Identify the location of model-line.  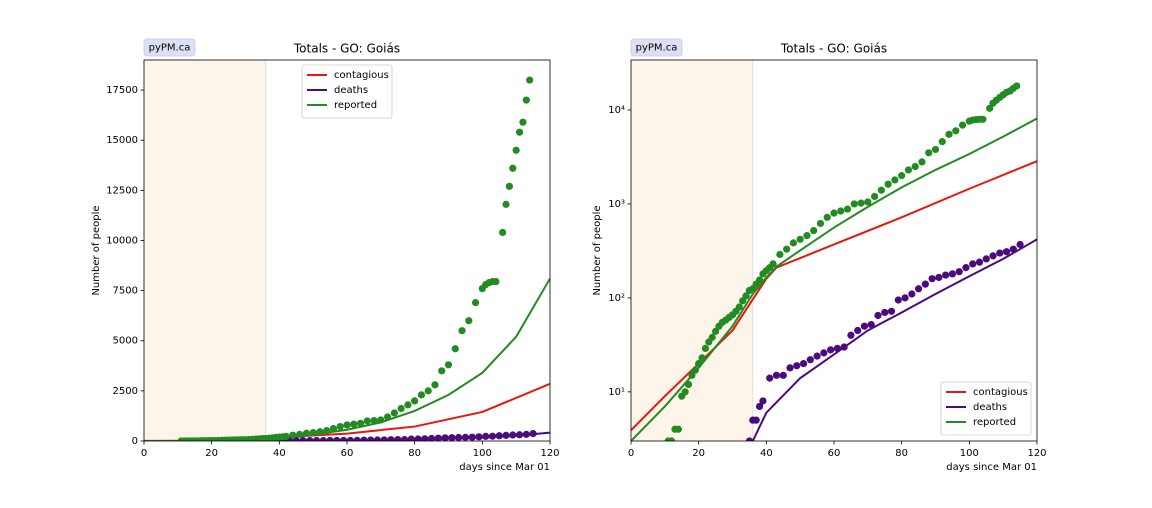
(894, 339).